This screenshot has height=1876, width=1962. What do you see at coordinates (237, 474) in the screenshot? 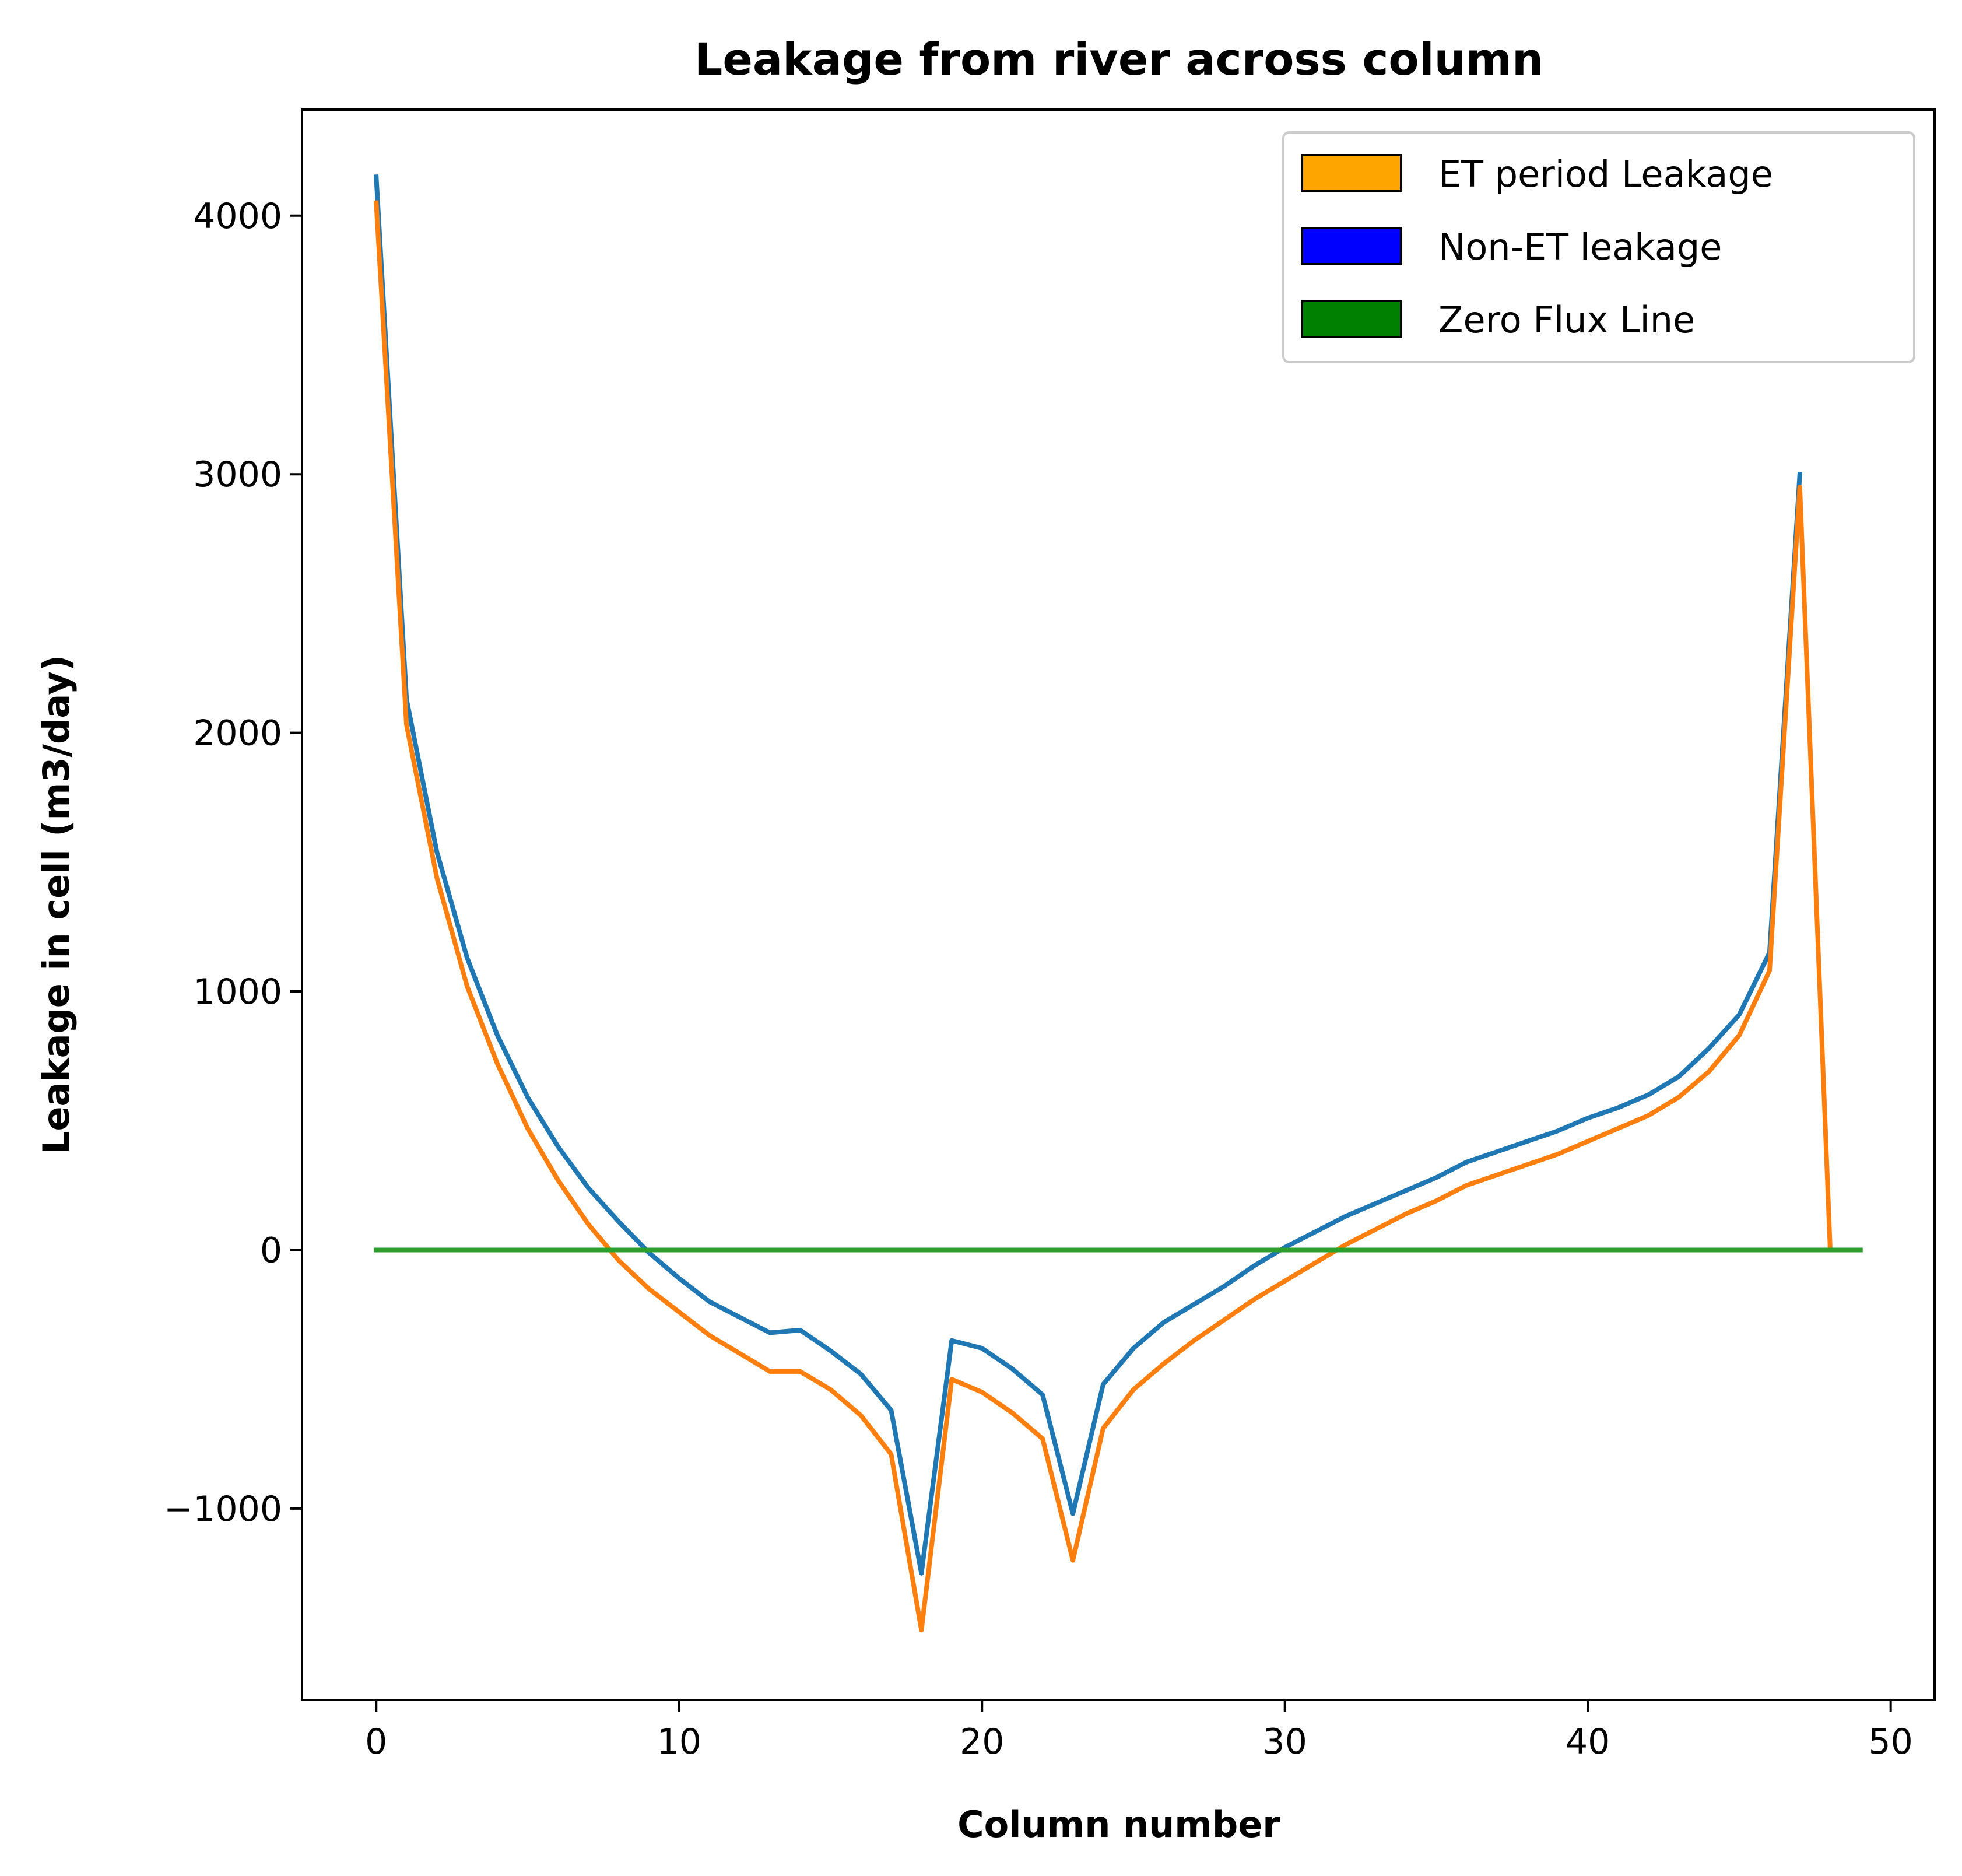
I see `y-tick-label: 3000` at bounding box center [237, 474].